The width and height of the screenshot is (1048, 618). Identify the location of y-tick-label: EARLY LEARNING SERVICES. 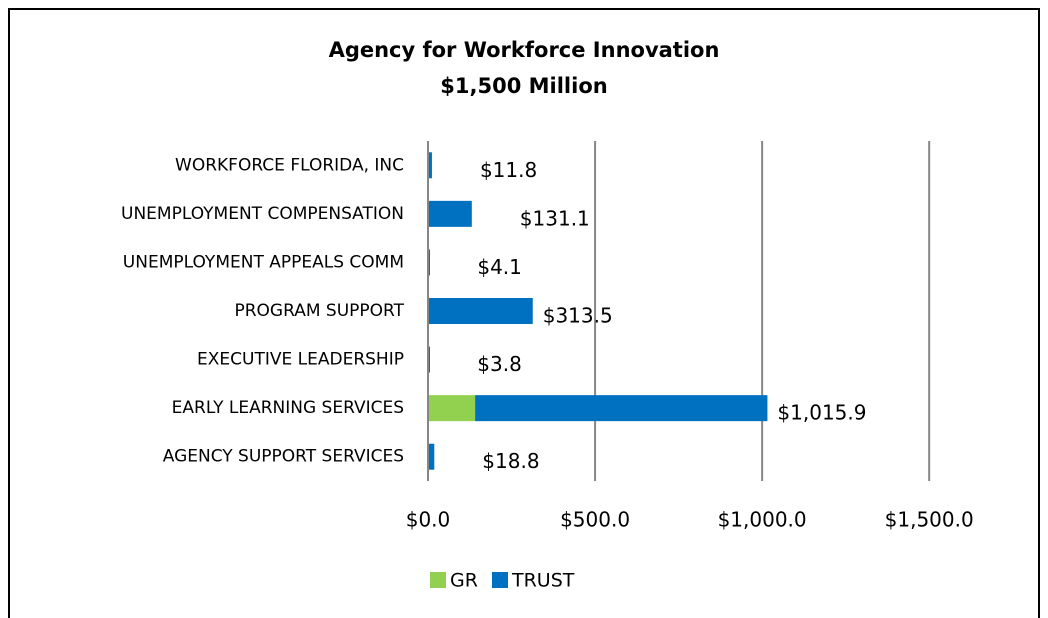
(288, 408).